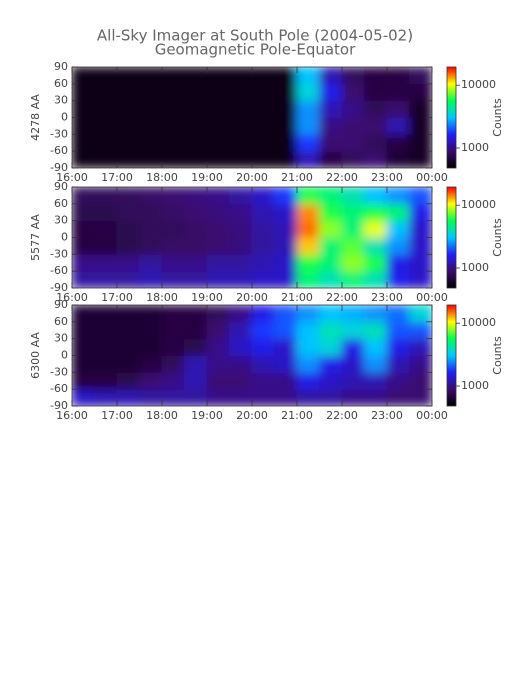 This screenshot has height=680, width=510. What do you see at coordinates (342, 297) in the screenshot?
I see `x-tick-label: 22:00` at bounding box center [342, 297].